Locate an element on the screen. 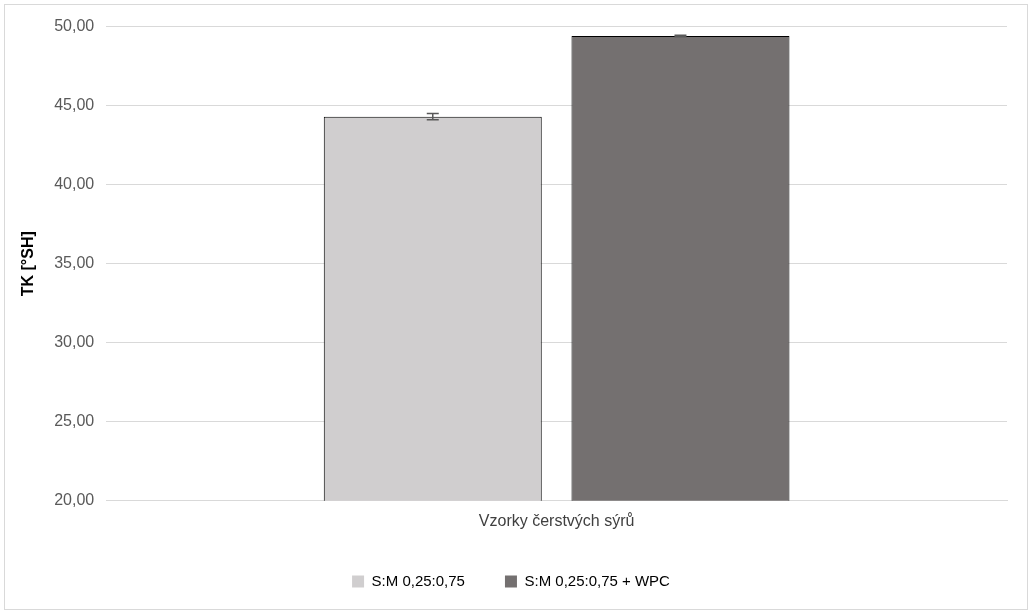 The height and width of the screenshot is (616, 1034). y-tick-label: 20,00 is located at coordinates (74, 500).